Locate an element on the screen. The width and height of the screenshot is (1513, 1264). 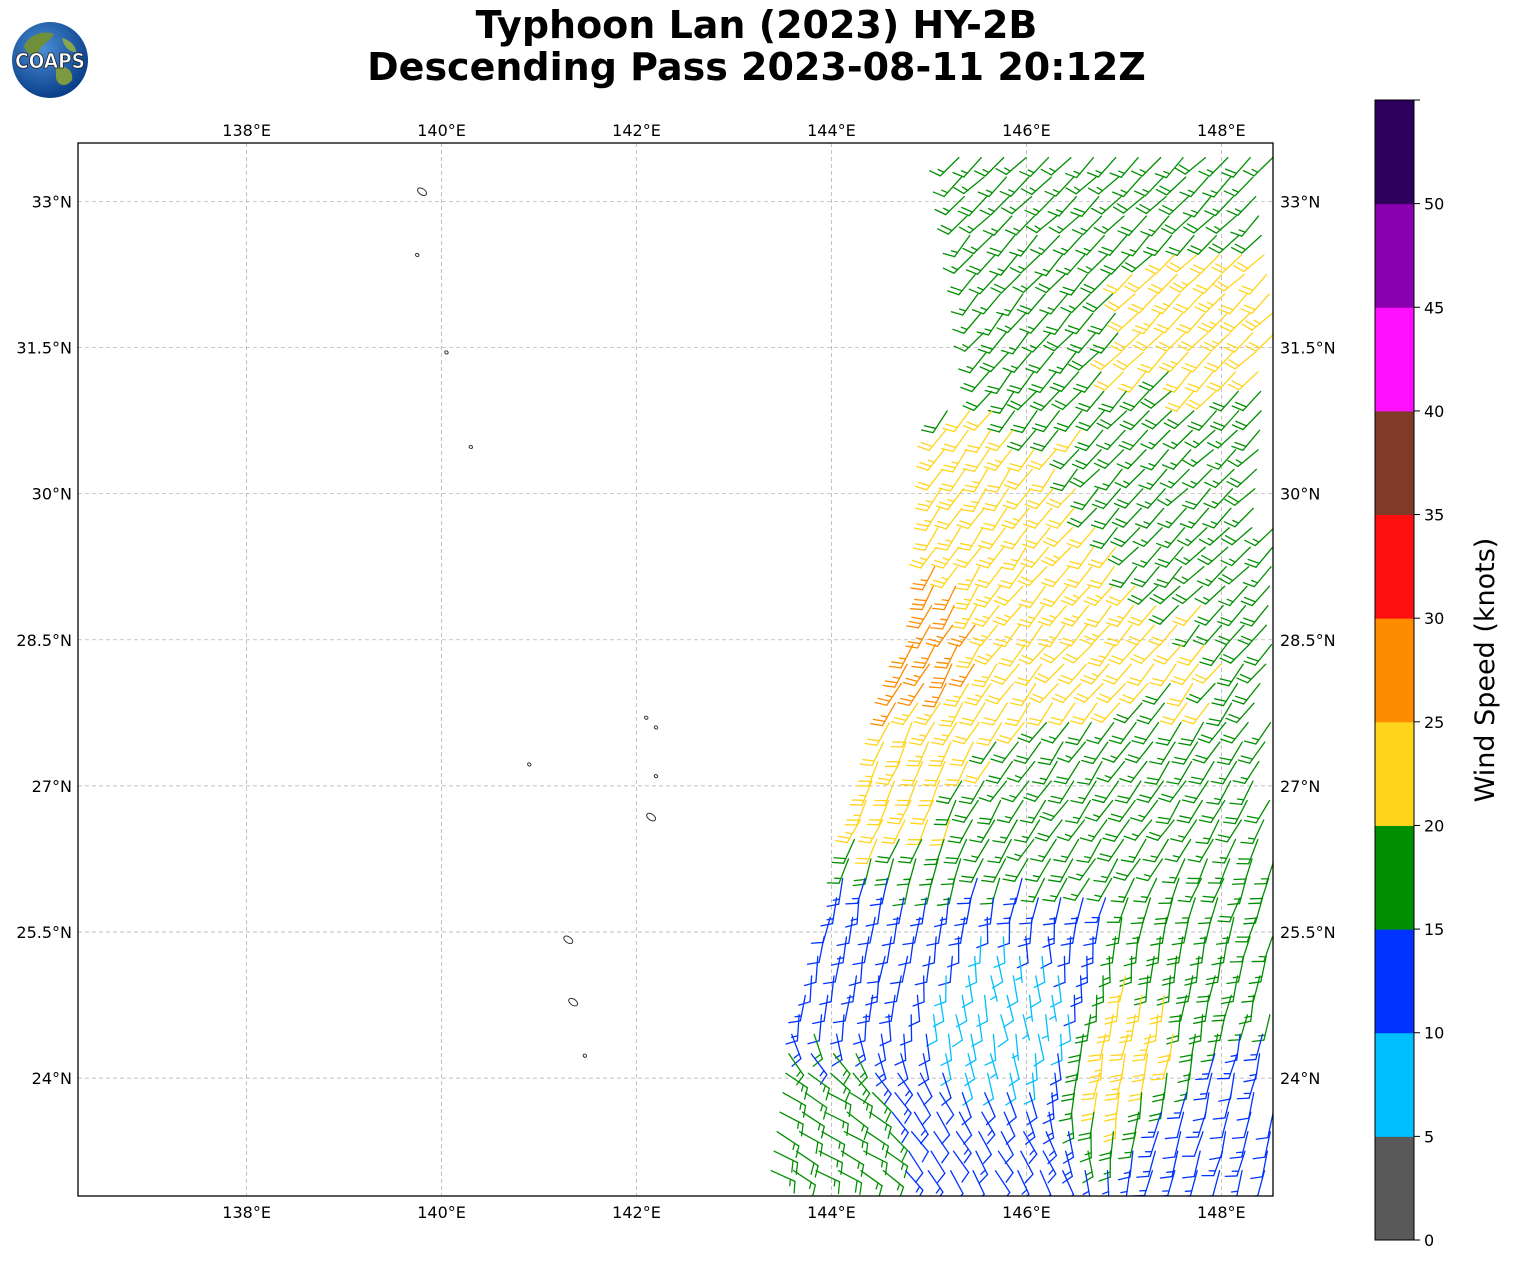
colorbar-tick-label: 45 is located at coordinates (1434, 307).